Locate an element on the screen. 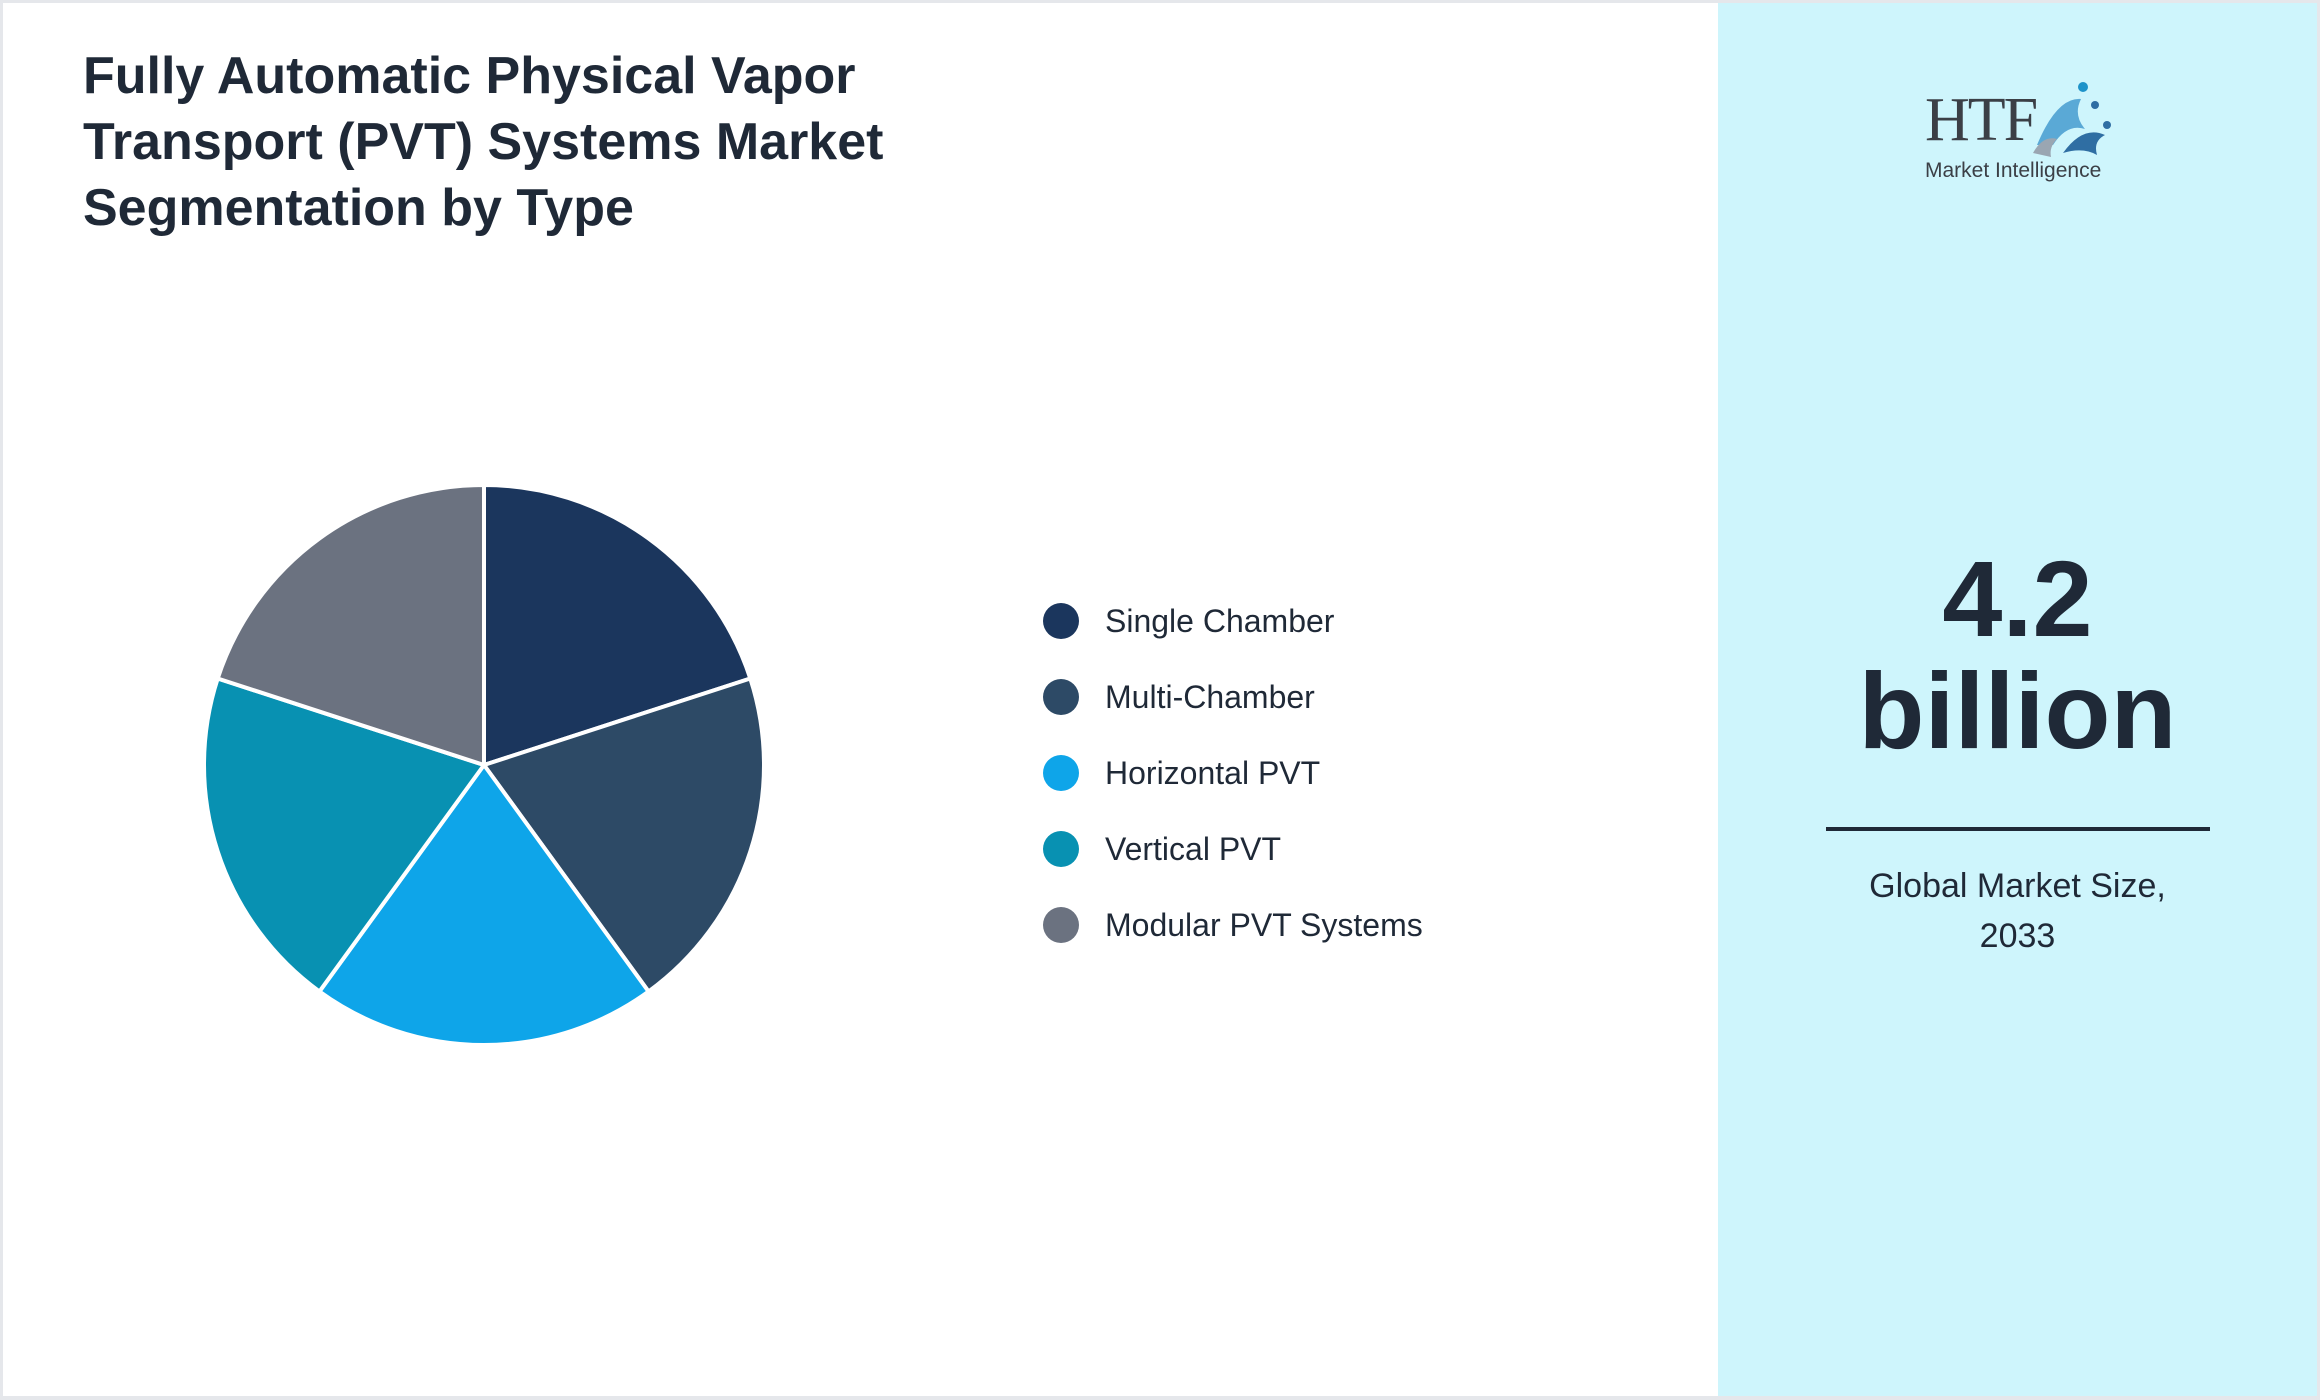  legend-label: Multi-Chamber is located at coordinates (1210, 696).